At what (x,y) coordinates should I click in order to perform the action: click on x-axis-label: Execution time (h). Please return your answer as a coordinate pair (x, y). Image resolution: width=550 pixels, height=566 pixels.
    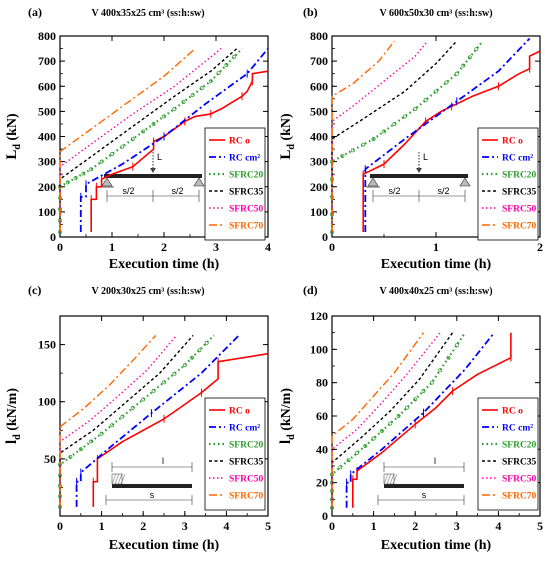
    Looking at the image, I should click on (164, 545).